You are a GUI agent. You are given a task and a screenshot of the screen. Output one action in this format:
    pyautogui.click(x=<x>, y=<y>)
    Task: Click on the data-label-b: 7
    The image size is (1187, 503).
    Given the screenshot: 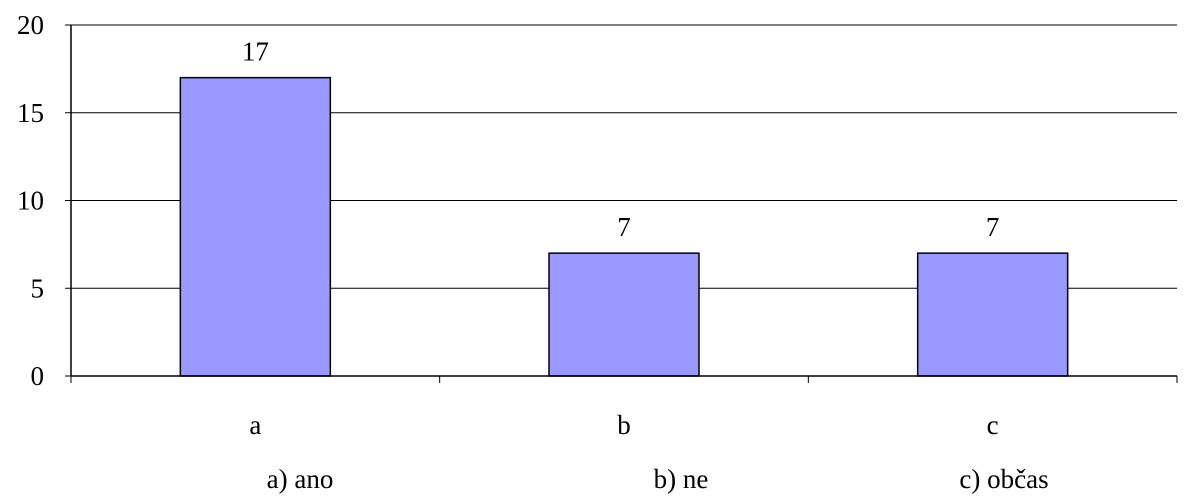 What is the action you would take?
    pyautogui.click(x=624, y=227)
    